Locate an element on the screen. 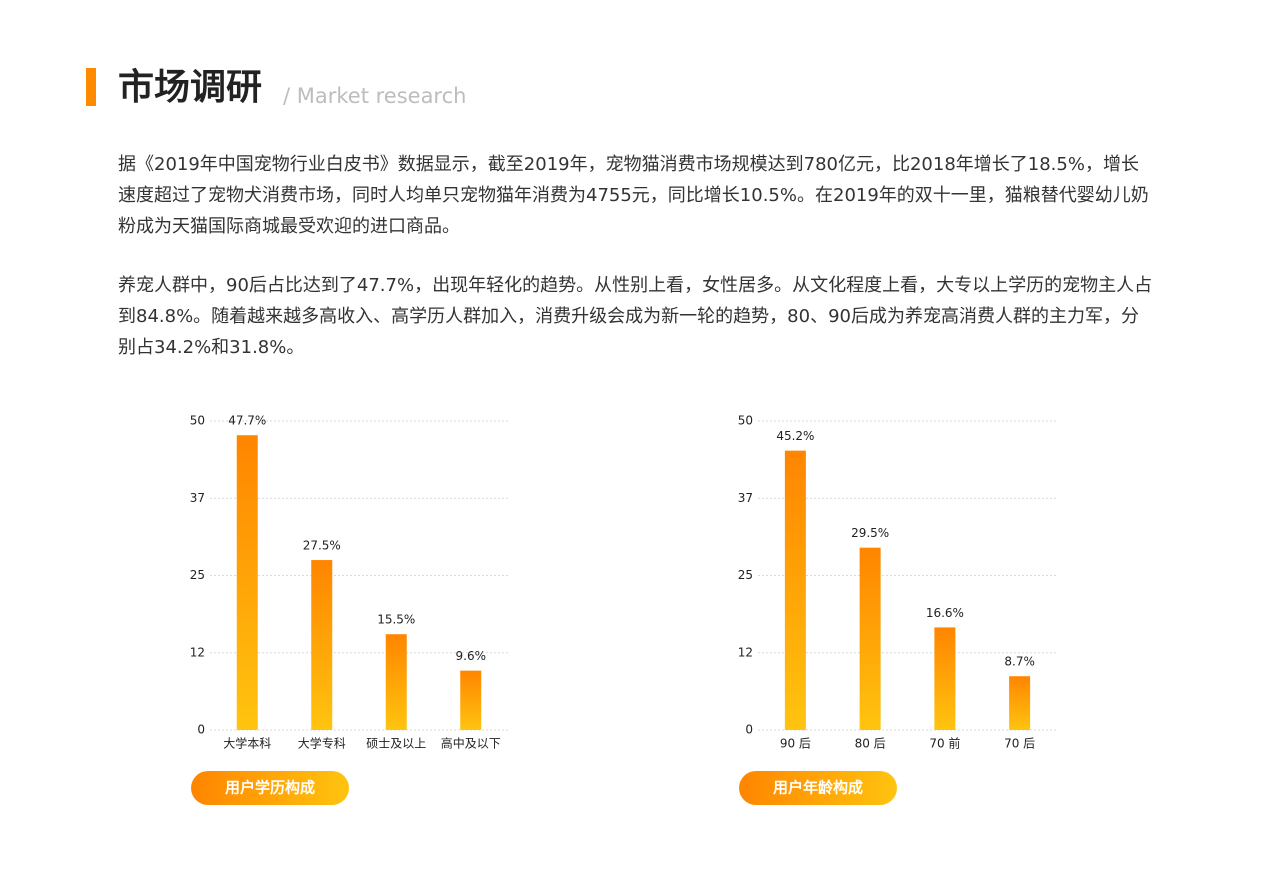  title-accent is located at coordinates (91, 87).